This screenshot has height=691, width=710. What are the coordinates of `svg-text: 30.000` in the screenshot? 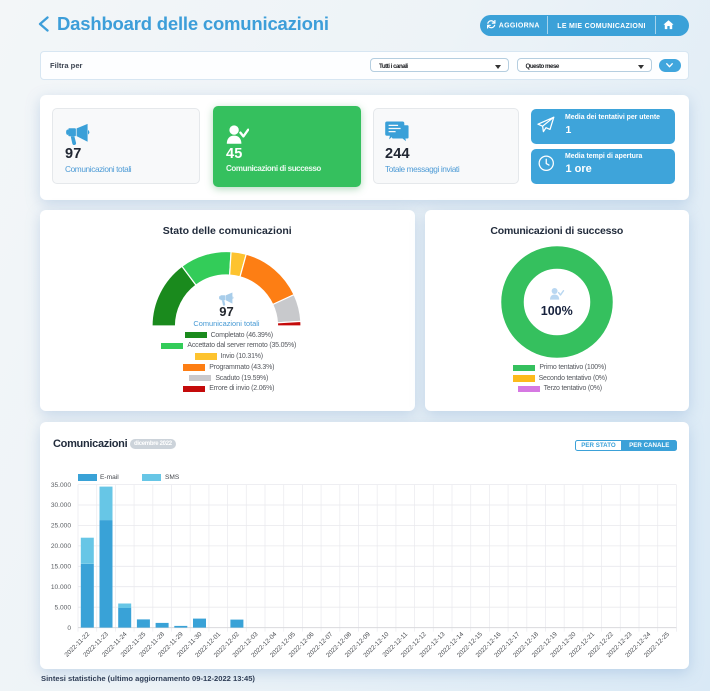 It's located at (61, 505).